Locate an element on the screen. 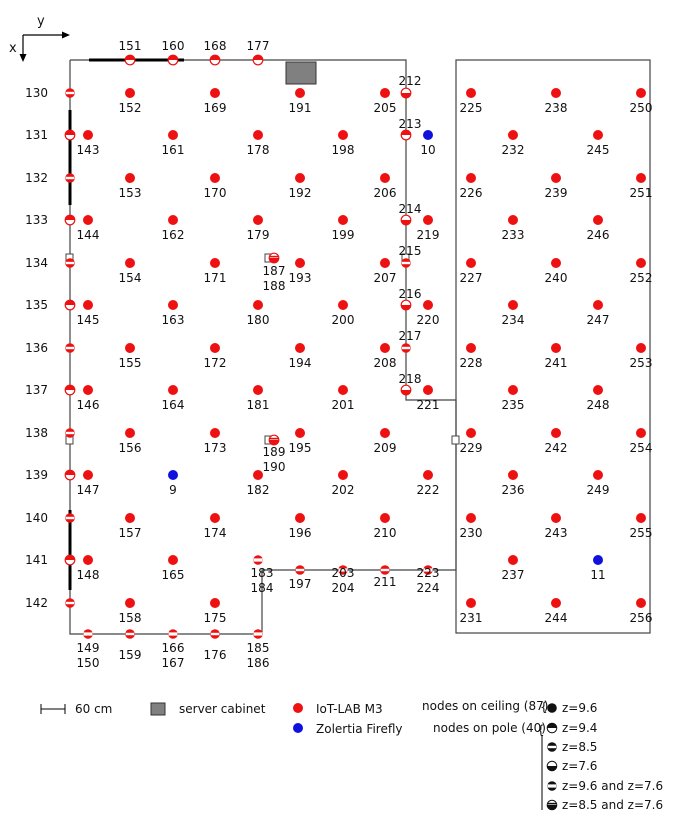 The image size is (676, 831). pole-node-label: 212 is located at coordinates (410, 81).